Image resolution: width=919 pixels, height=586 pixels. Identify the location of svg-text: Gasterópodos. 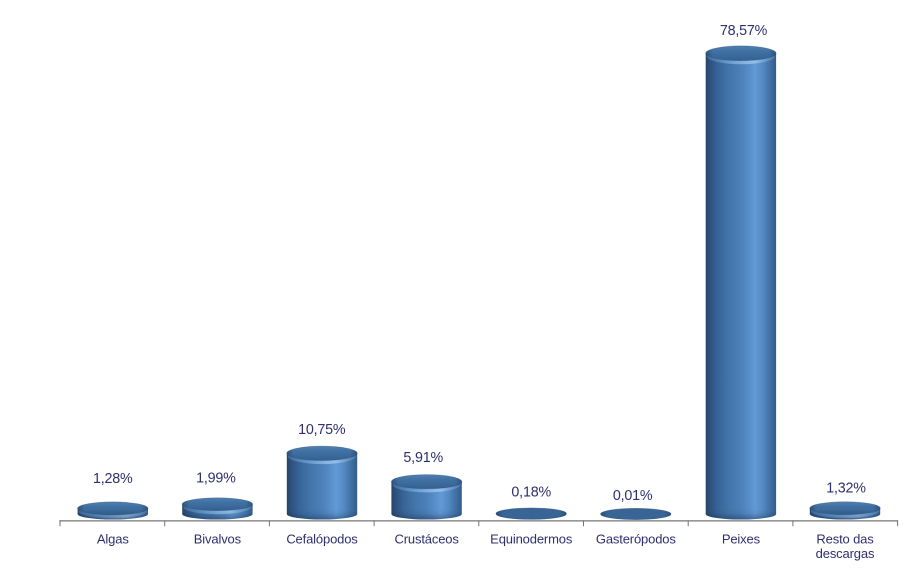
(636, 538).